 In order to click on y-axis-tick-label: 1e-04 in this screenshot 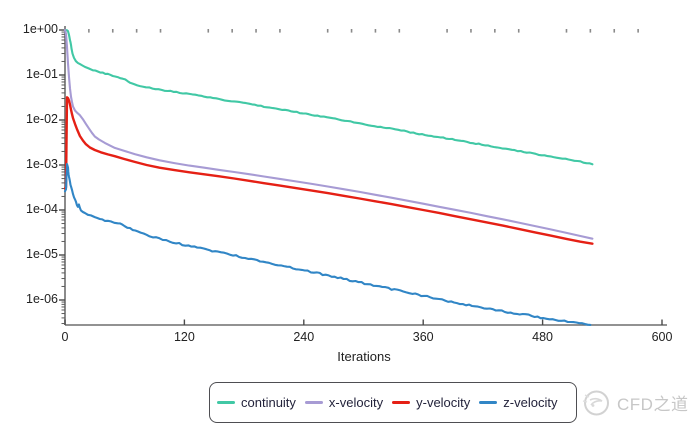, I will do `click(42, 209)`.